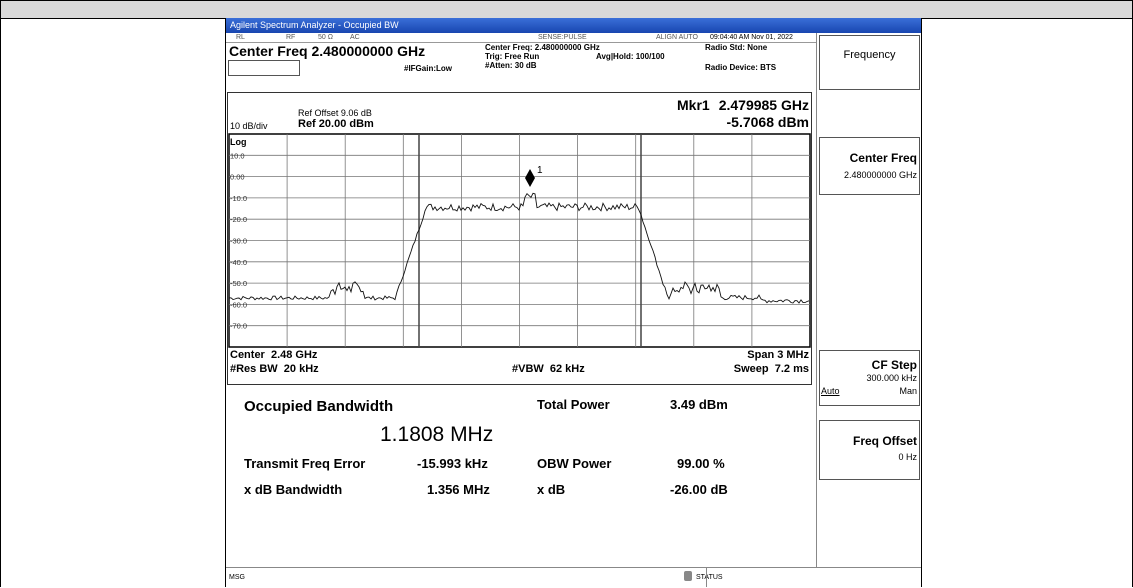 The width and height of the screenshot is (1133, 588). I want to click on mode: RL, so click(240, 37).